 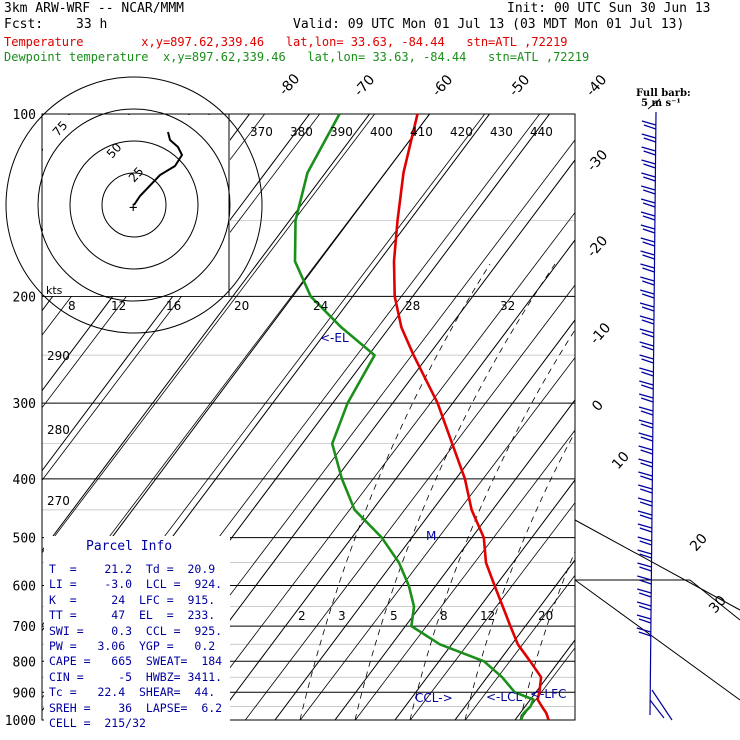 I want to click on theta-label: 390, so click(x=341, y=132).